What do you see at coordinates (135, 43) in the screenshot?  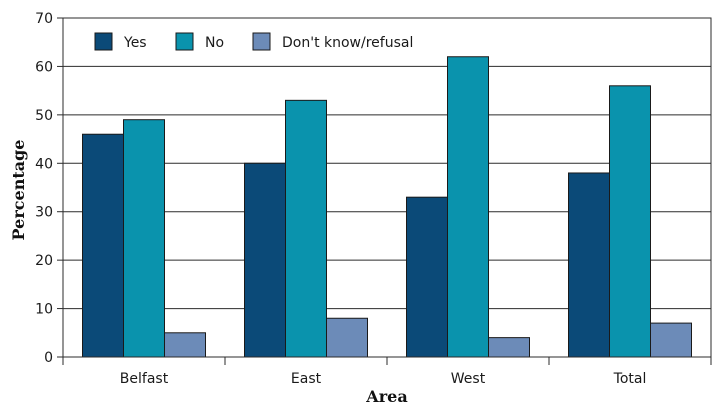 I see `legend-label: Yes` at bounding box center [135, 43].